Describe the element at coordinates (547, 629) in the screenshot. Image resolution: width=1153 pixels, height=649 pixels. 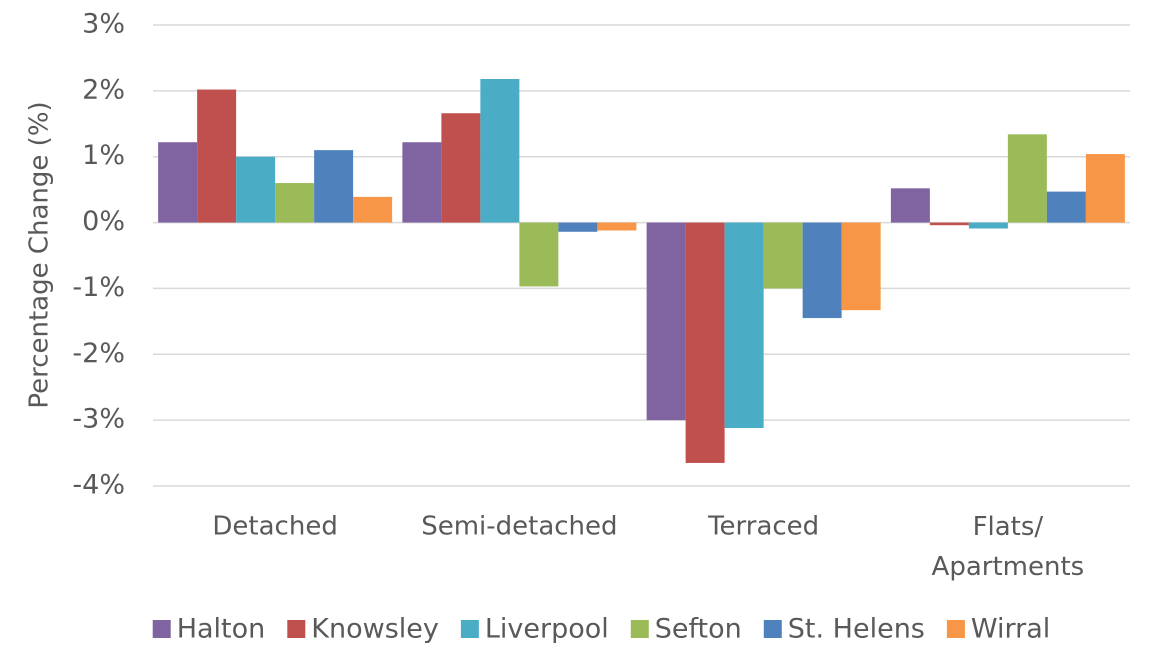
I see `legend-label: Liverpool` at that location.